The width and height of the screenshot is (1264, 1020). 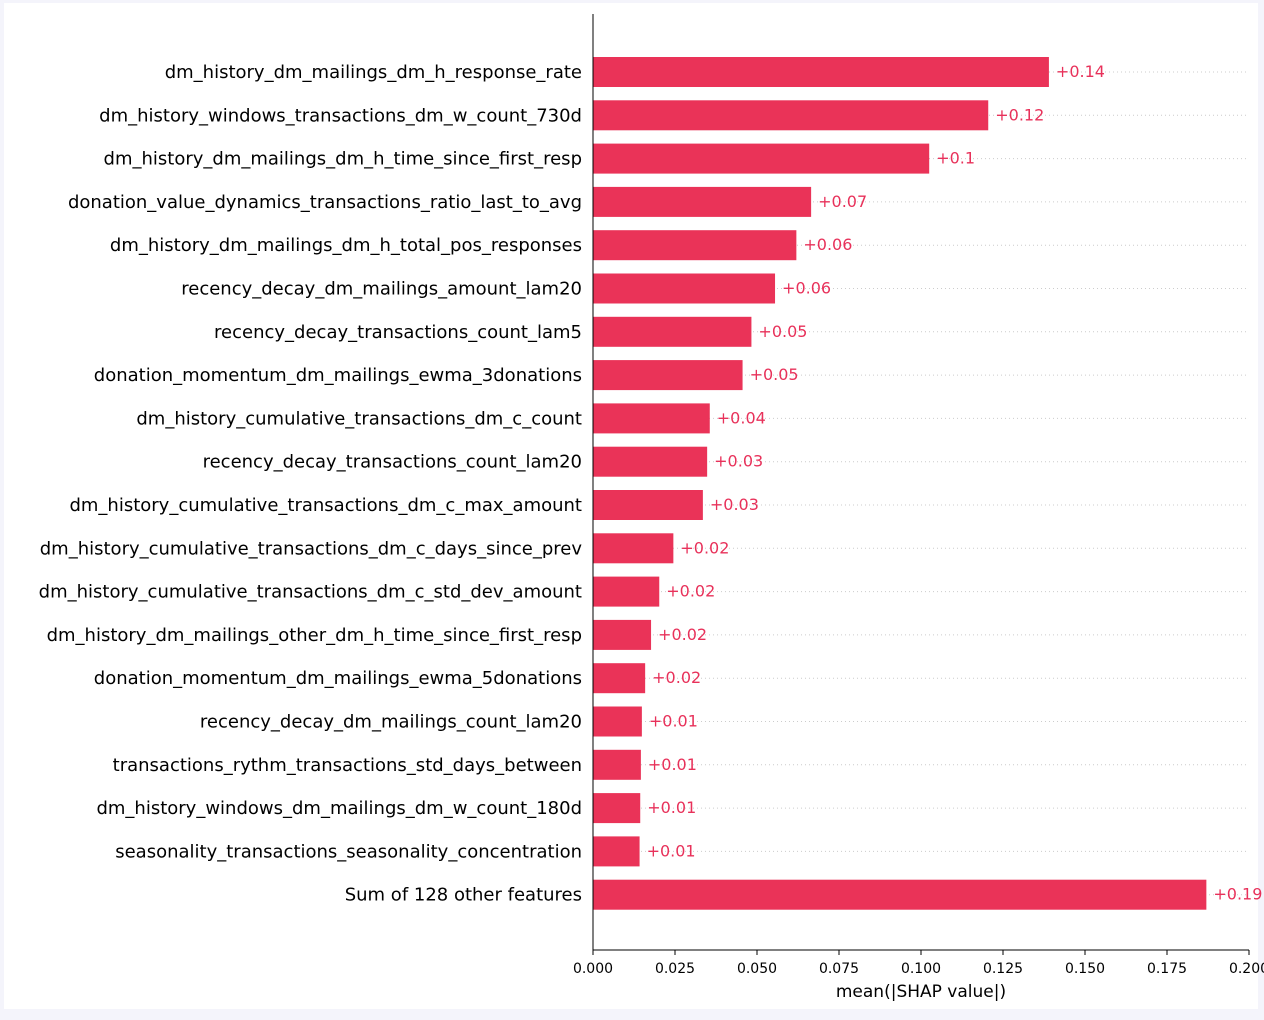 What do you see at coordinates (675, 969) in the screenshot?
I see `x-tick-label: 0.025` at bounding box center [675, 969].